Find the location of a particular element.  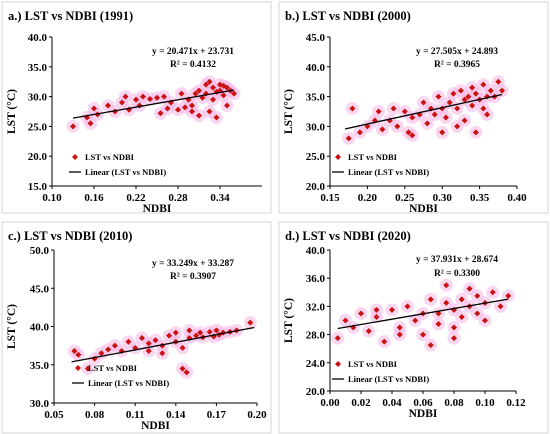

x-tick-label: 0.14 is located at coordinates (176, 415).